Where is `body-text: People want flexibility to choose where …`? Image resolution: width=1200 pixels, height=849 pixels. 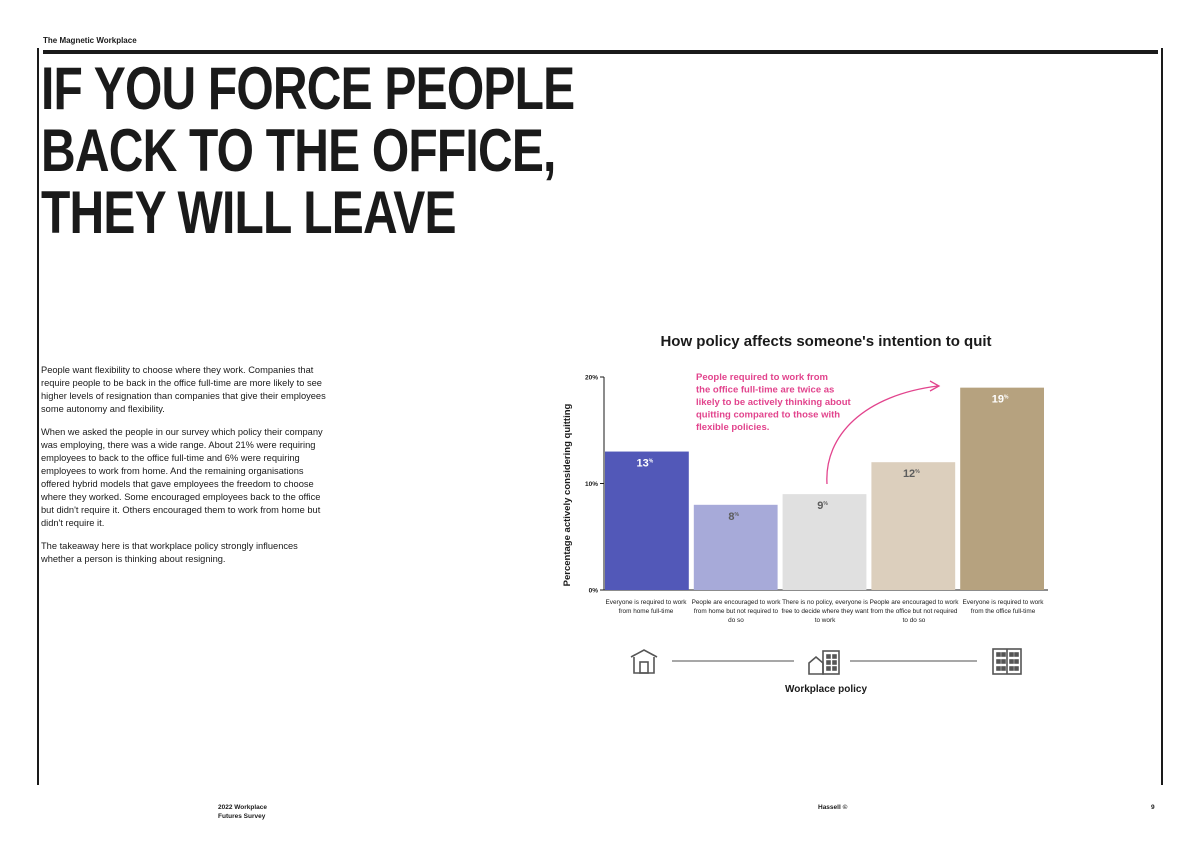
body-text: People want flexibility to choose where … is located at coordinates (186, 470).